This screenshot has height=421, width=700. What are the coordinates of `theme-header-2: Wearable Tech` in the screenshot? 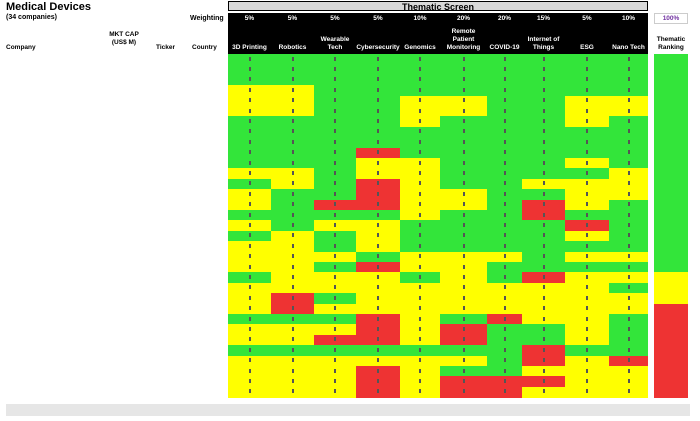 It's located at (335, 39).